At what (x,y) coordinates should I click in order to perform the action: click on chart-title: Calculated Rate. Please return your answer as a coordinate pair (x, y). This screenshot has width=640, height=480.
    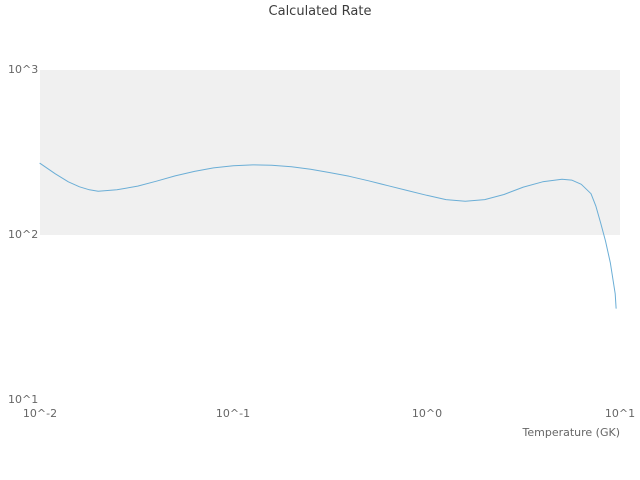
    Looking at the image, I should click on (320, 11).